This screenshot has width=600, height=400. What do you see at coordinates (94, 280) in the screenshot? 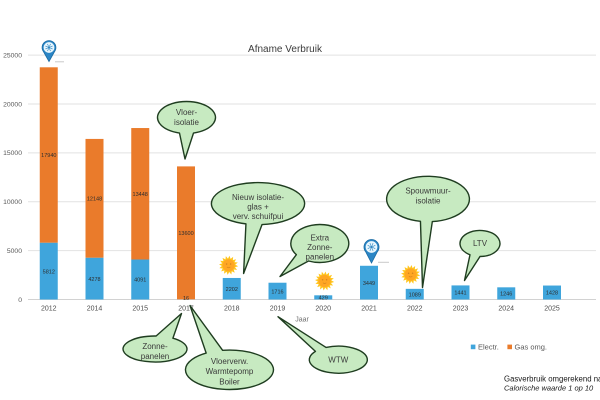
I see `svg-text: 4278` at bounding box center [94, 280].